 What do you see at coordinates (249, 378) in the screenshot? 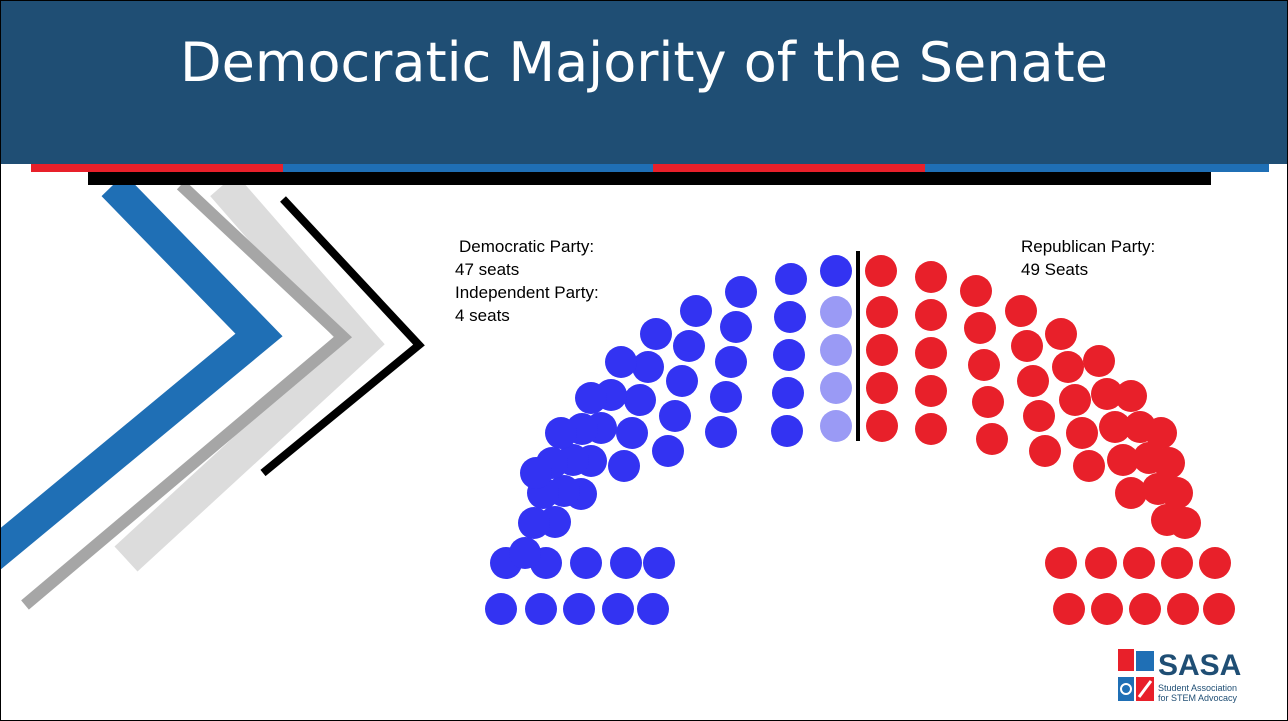
I see `chevron-light-gray` at bounding box center [249, 378].